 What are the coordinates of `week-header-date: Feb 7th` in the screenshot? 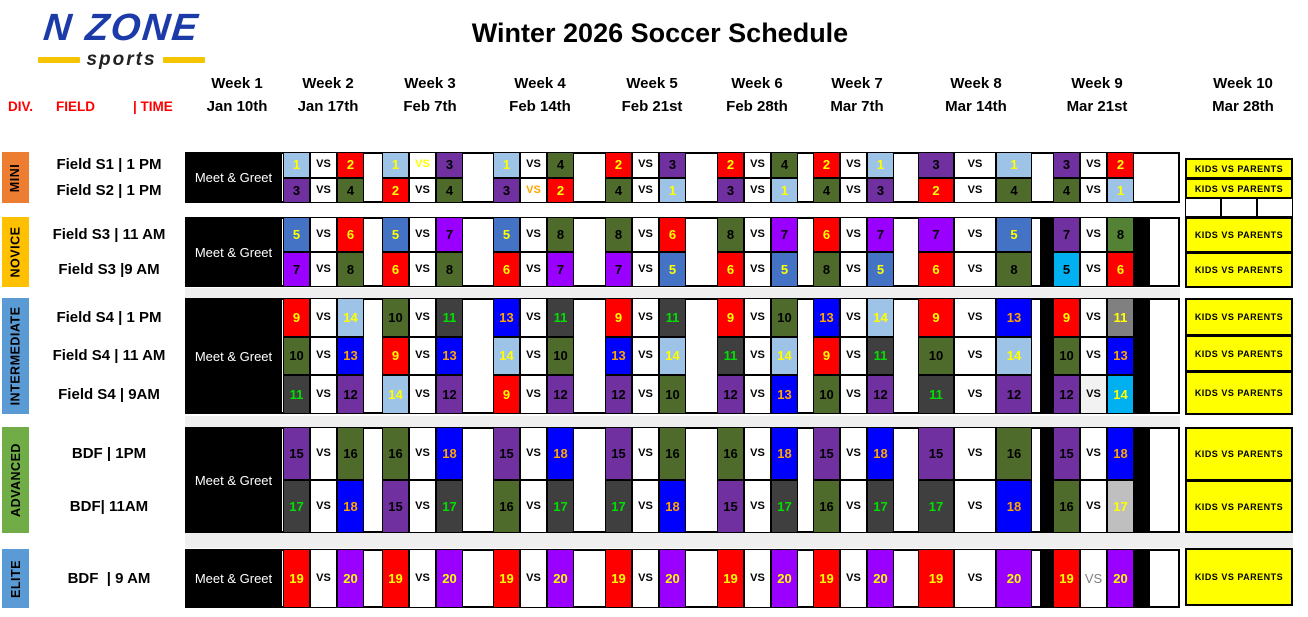 It's located at (430, 106).